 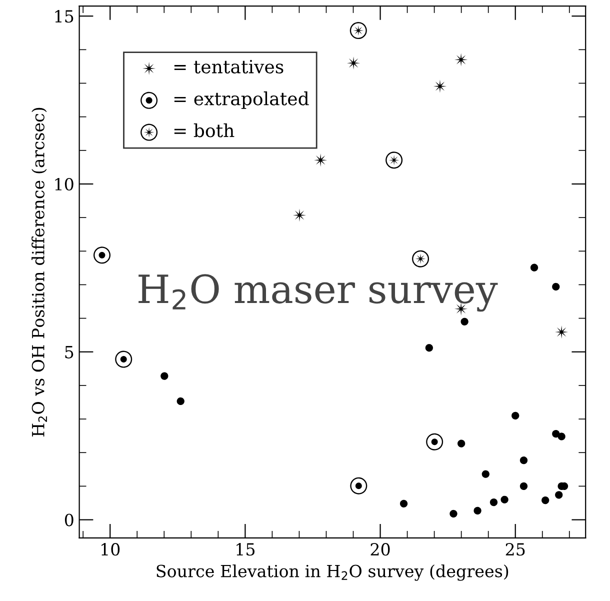 What do you see at coordinates (318, 293) in the screenshot?
I see `annotation: H$_{2}$O maser survey` at bounding box center [318, 293].